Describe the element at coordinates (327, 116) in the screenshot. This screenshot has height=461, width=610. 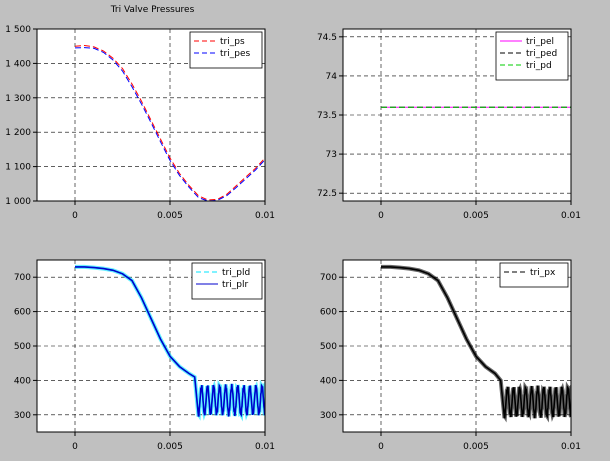
I see `y-tick-label: 73.5` at that location.